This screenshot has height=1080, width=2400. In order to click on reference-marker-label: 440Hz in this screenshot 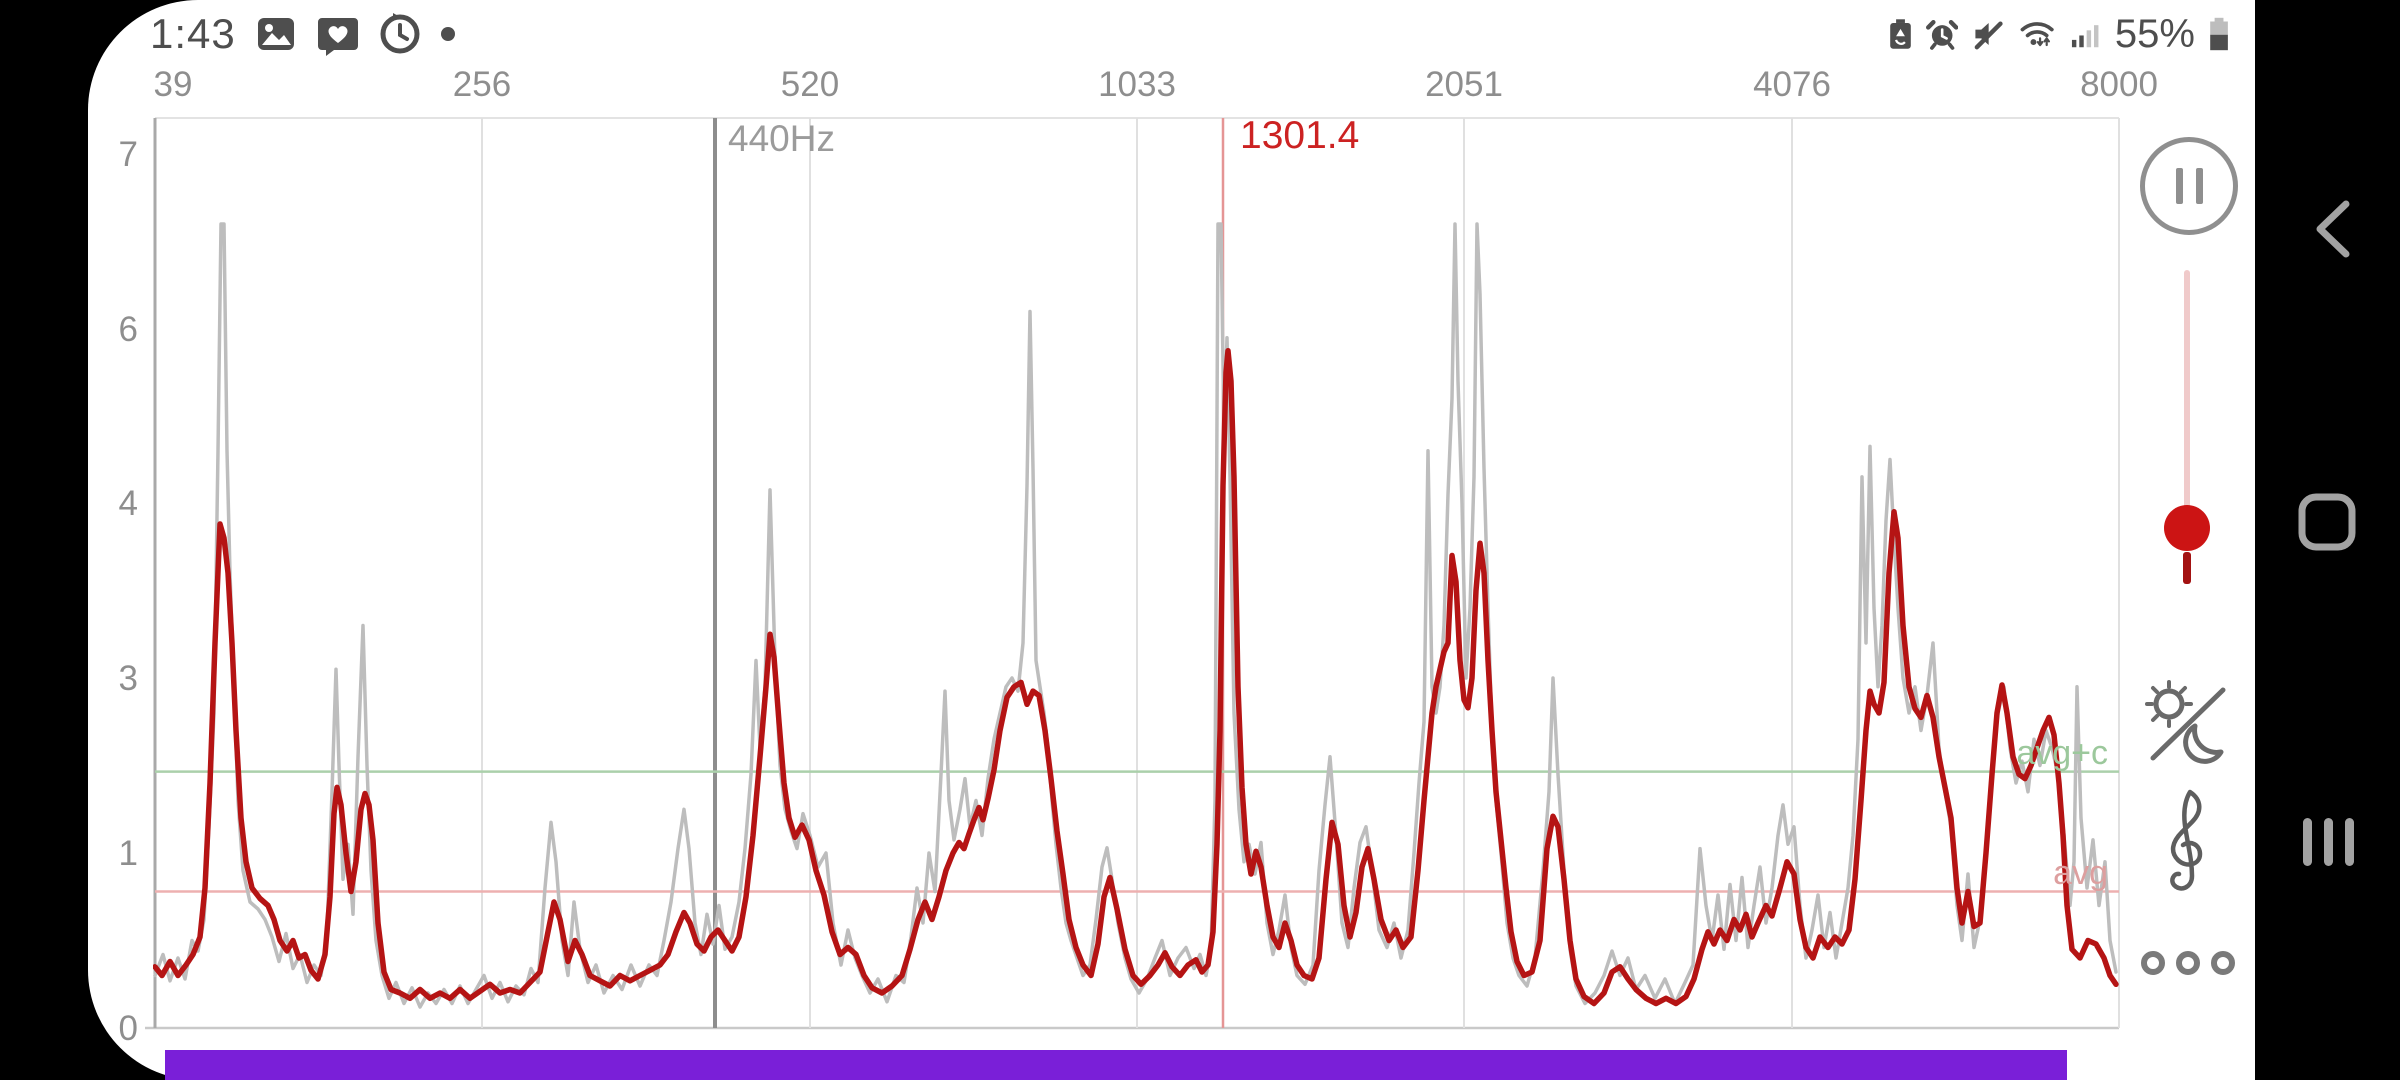, I will do `click(781, 138)`.